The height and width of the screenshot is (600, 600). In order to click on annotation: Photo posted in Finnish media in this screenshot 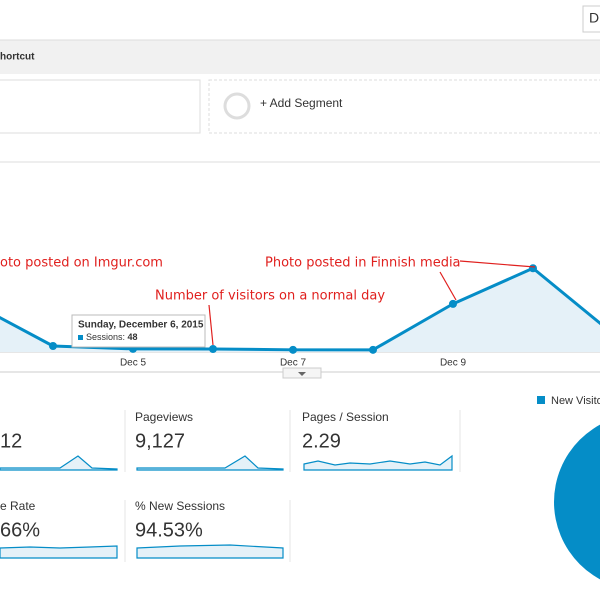, I will do `click(363, 263)`.